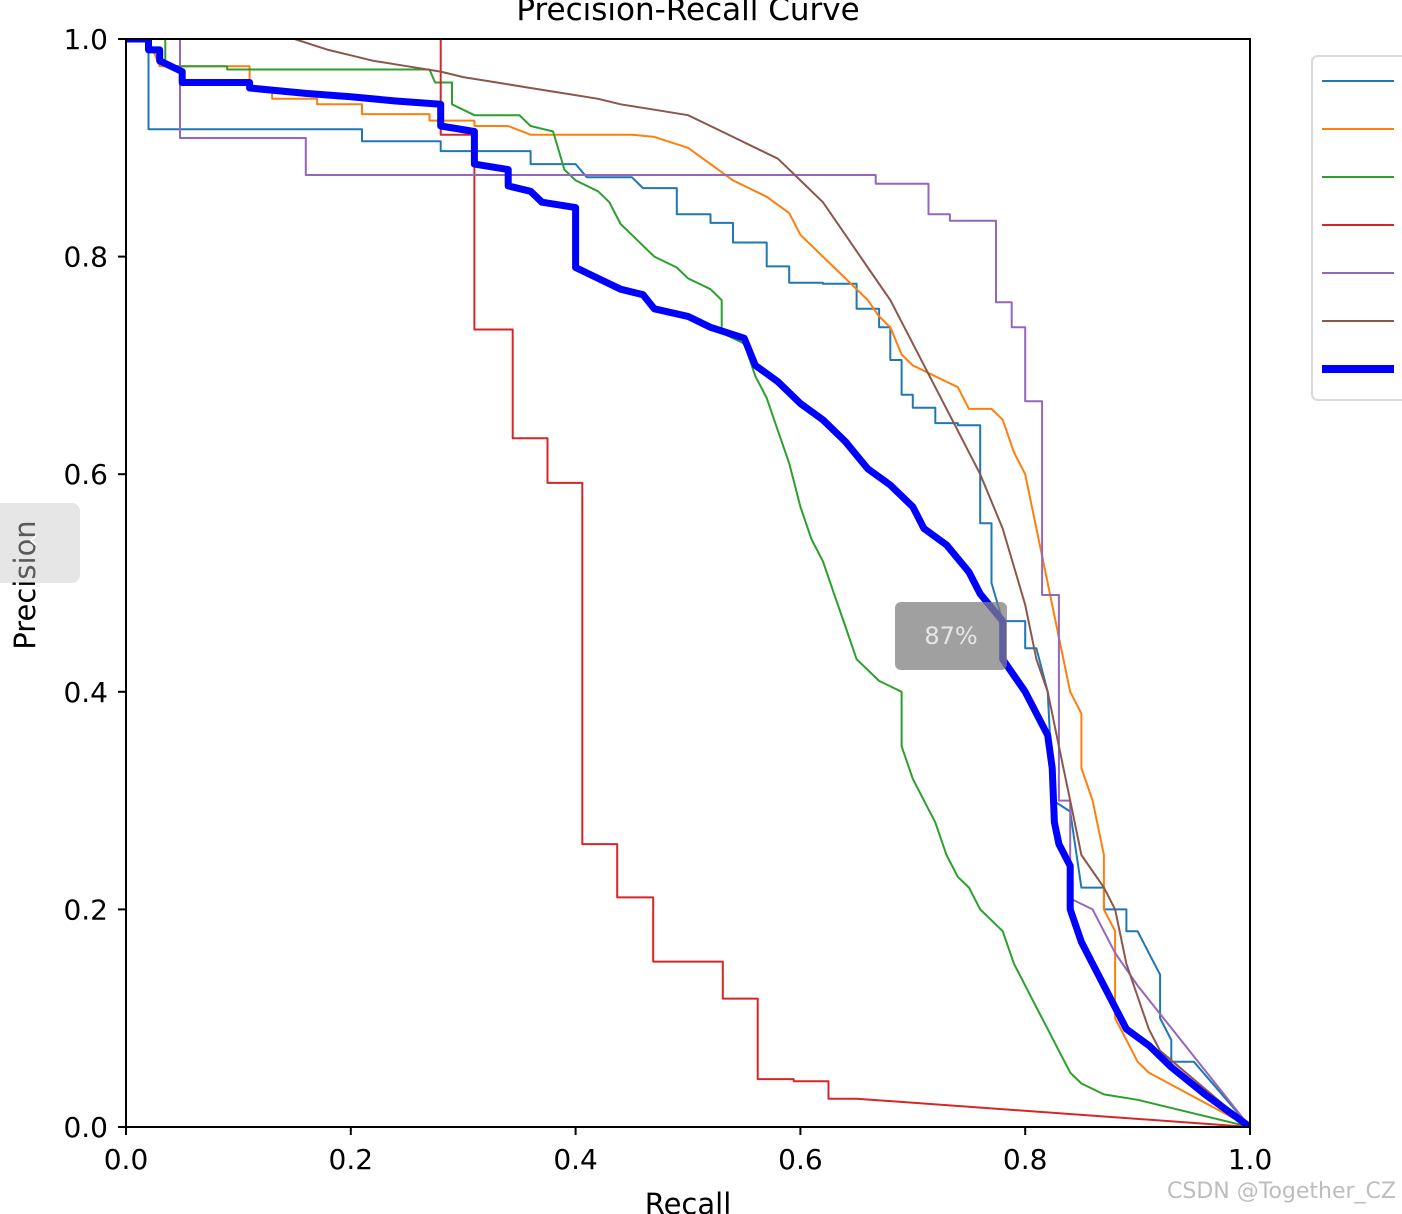  I want to click on zoom-level-indicator: 87%, so click(951, 636).